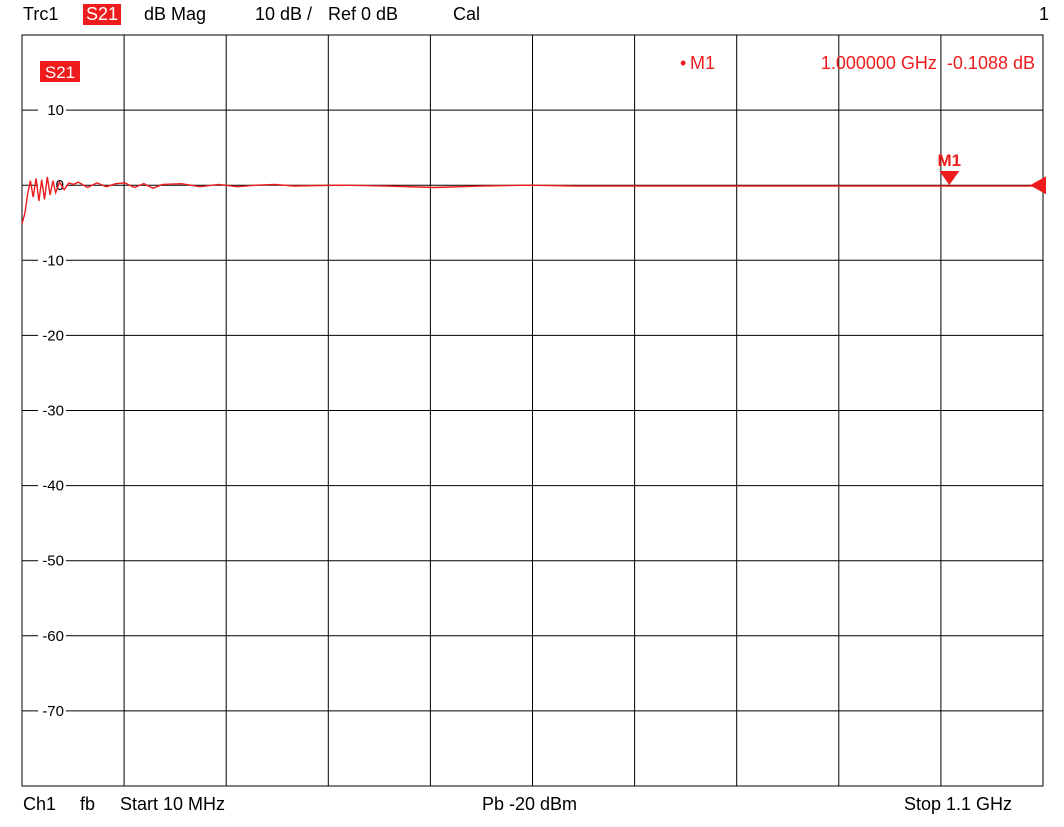 This screenshot has width=1064, height=827. Describe the element at coordinates (702, 63) in the screenshot. I see `marker-readout-name: M1` at that location.